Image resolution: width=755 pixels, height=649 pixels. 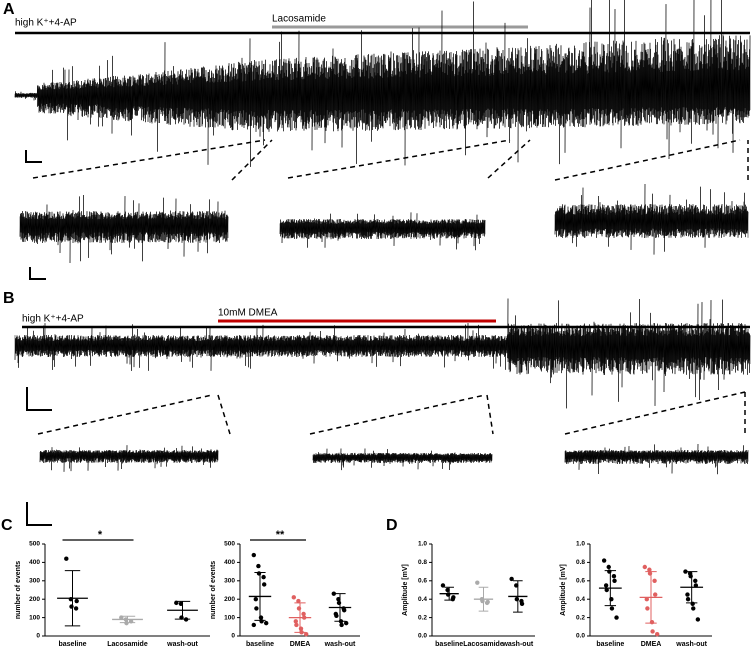 I want to click on panel-label: A, so click(x=9, y=9).